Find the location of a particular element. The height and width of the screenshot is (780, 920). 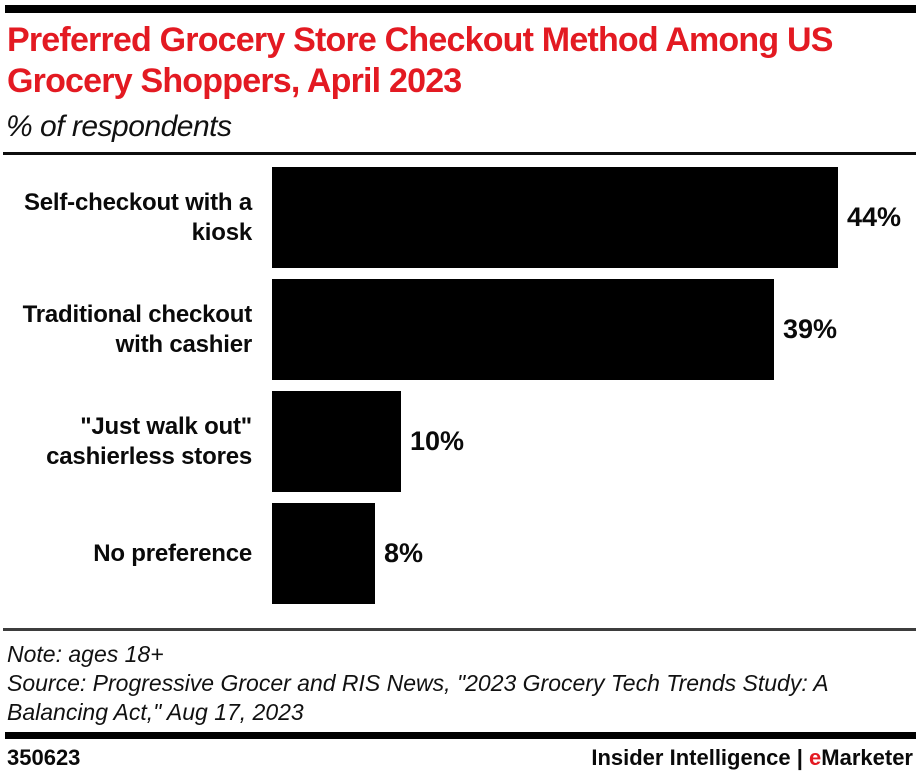

footer-accent-bar is located at coordinates (460, 735).